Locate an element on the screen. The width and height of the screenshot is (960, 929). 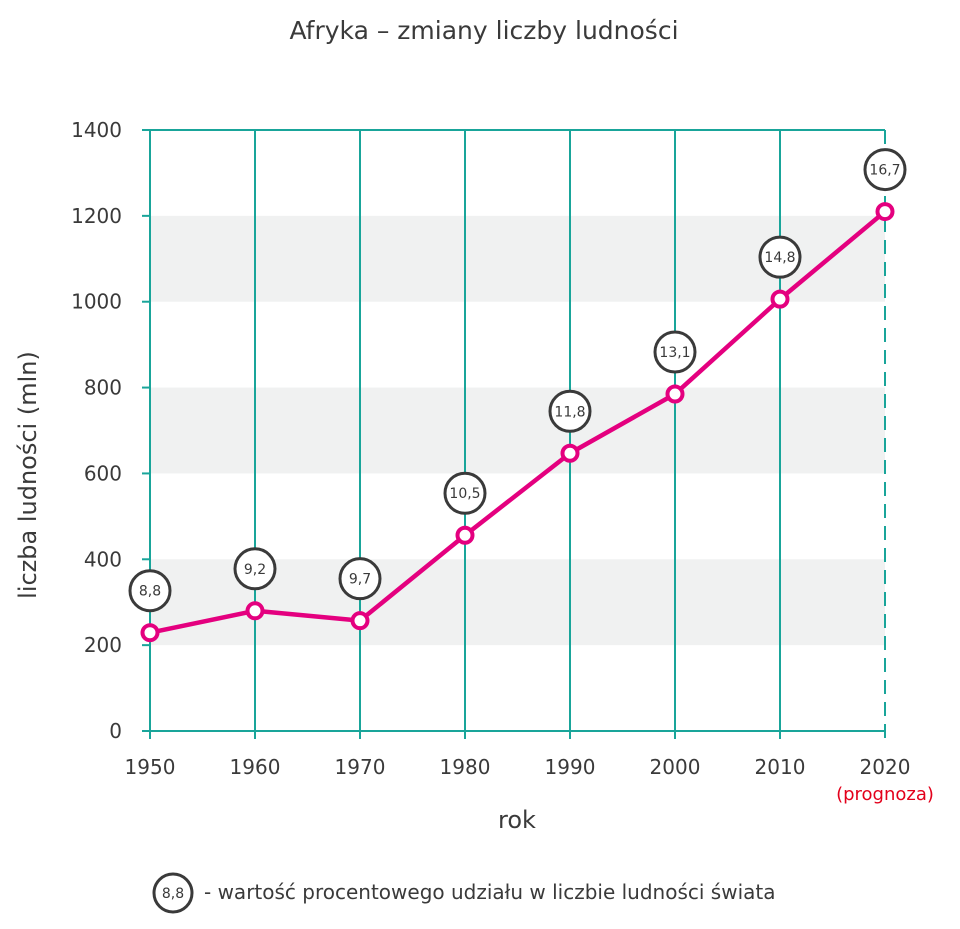
badge-1960 is located at coordinates (255, 569).